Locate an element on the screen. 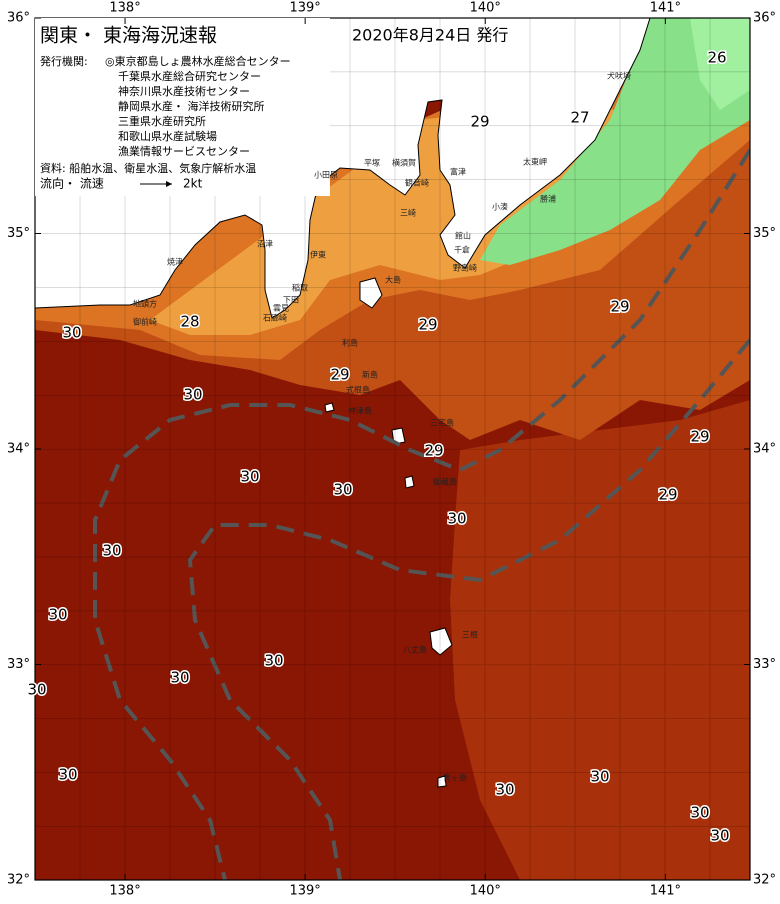 This screenshot has width=780, height=904. issuer-label: 発行機関: is located at coordinates (64, 61).